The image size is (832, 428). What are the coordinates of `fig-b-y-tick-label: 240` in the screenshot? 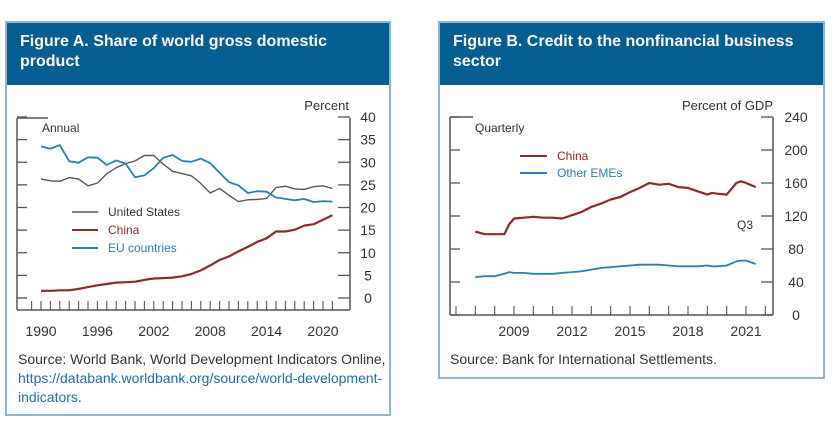 It's located at (796, 117).